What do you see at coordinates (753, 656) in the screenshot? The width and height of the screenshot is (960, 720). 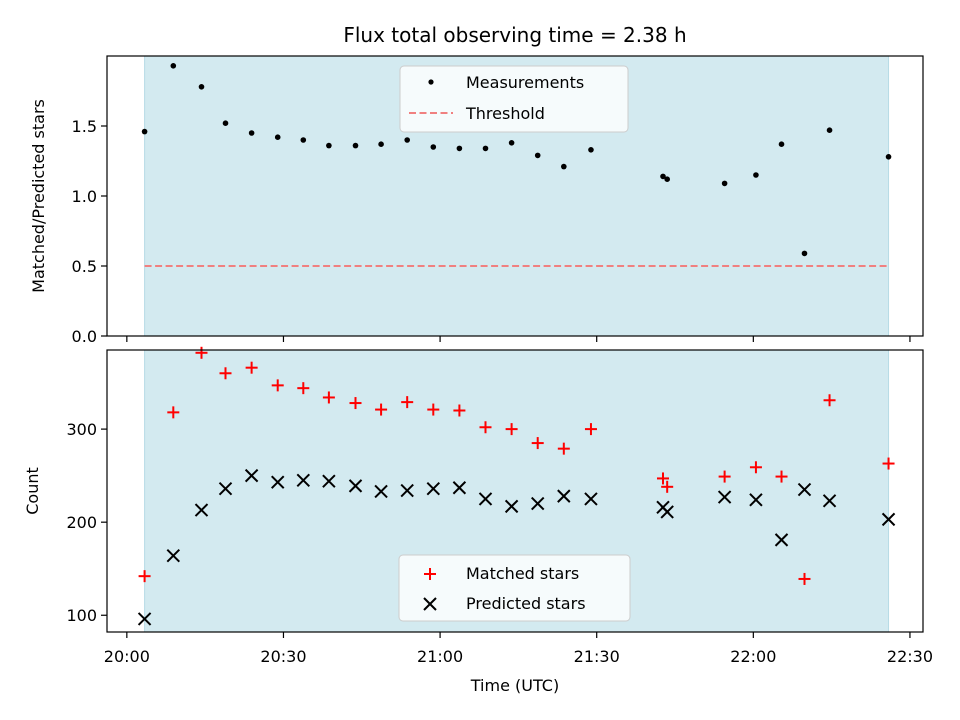 I see `x-tick-label: 22:00` at bounding box center [753, 656].